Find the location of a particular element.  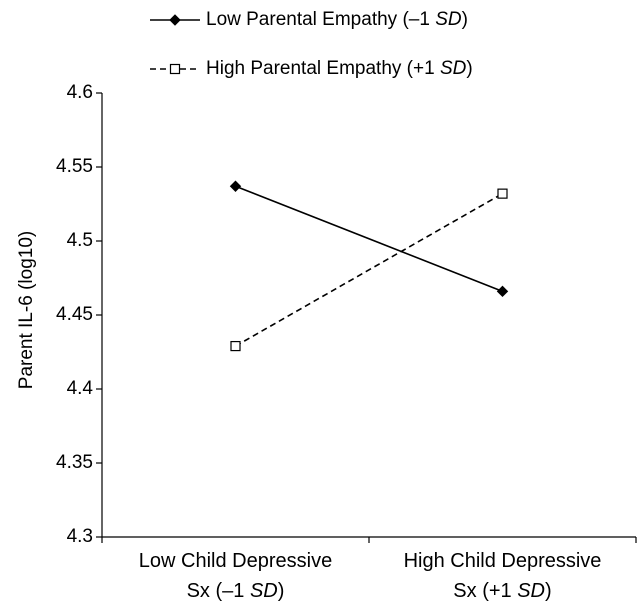

x-category-label-line2: Sx (+1 SD) is located at coordinates (502, 591).